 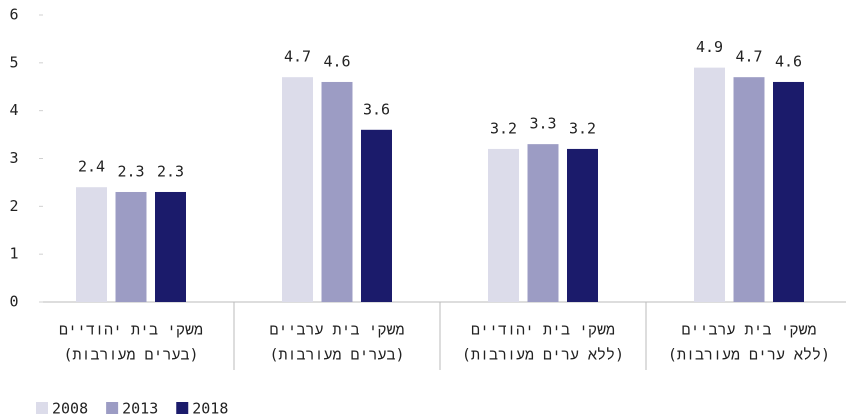 I want to click on y-tick-label: 2, so click(x=13, y=206).